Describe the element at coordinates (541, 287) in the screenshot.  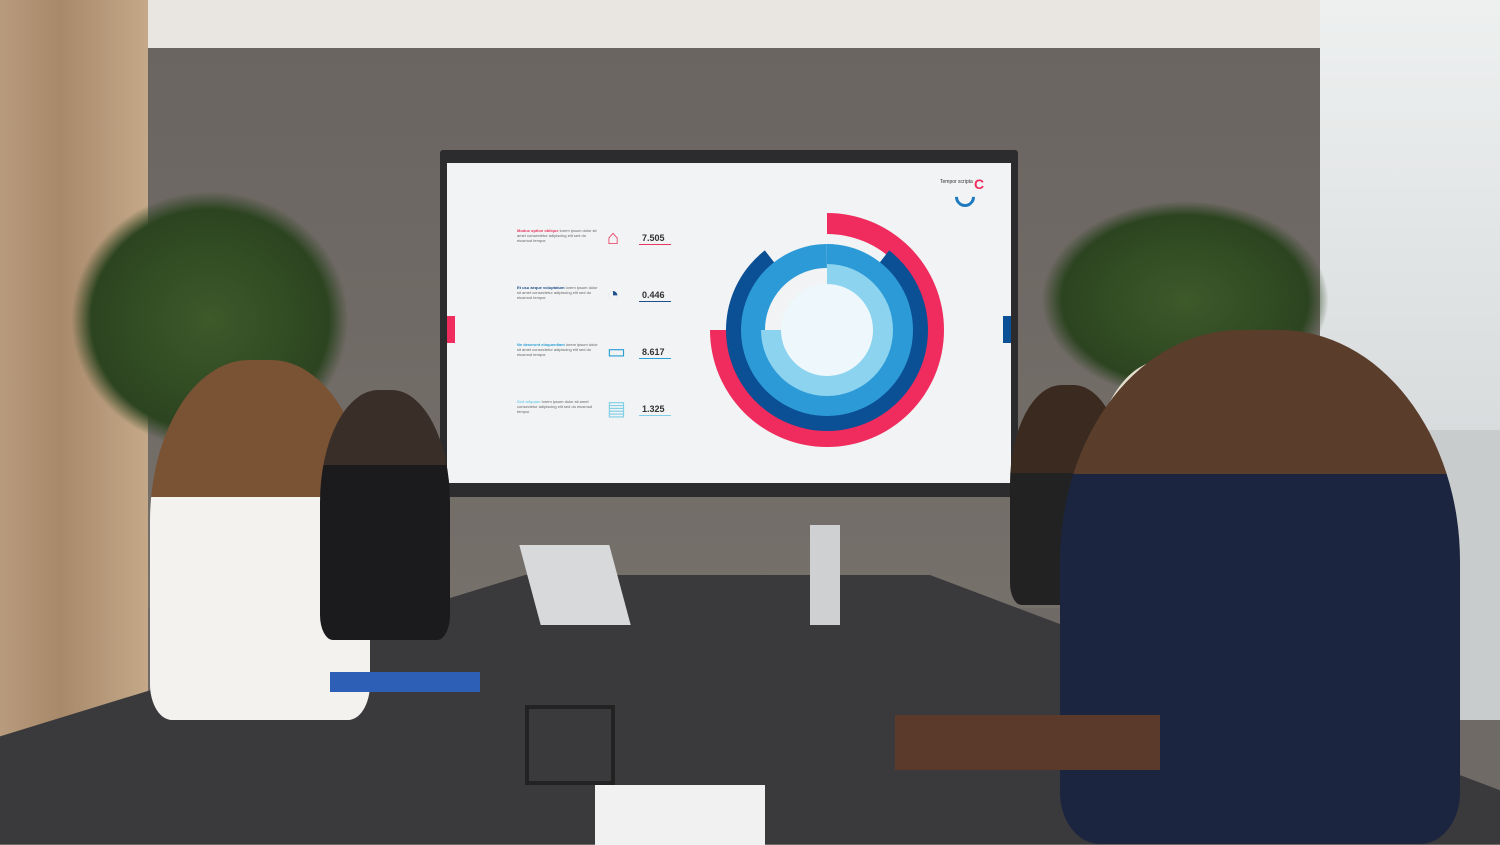
I see `item-heading: Et usu aeque voluptatum` at that location.